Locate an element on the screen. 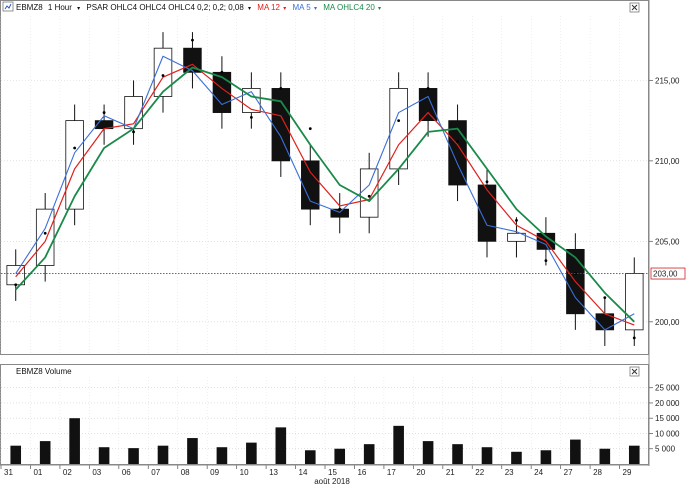  date-tick-label: 29 is located at coordinates (627, 472).